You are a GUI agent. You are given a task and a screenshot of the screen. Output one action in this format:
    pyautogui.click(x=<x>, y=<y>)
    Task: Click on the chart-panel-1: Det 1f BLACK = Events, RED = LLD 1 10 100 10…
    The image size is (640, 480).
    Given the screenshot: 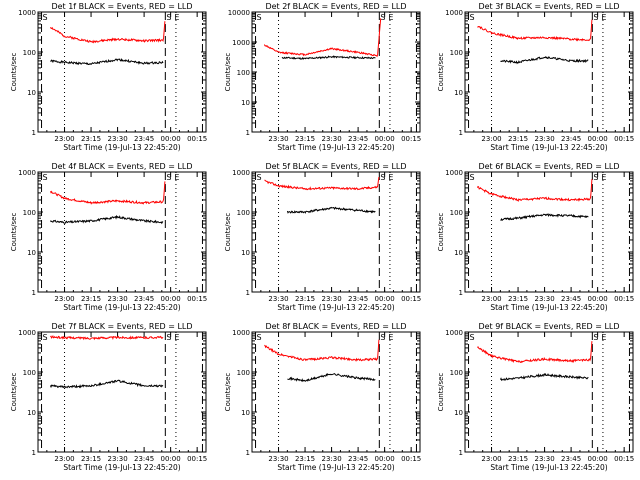 What is the action you would take?
    pyautogui.click(x=108, y=77)
    